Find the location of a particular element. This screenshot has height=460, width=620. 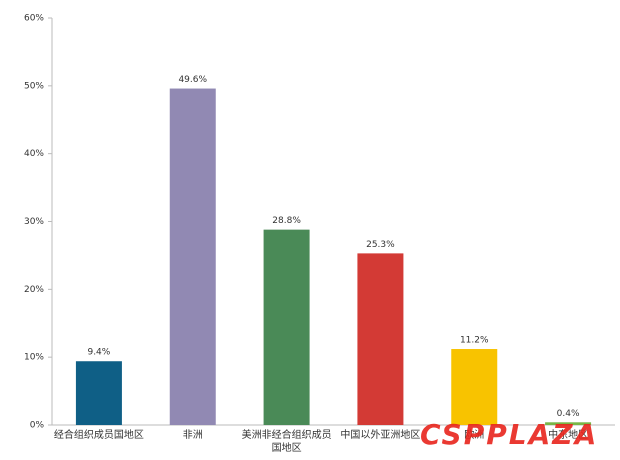

value-label: 9.4% is located at coordinates (98, 353).